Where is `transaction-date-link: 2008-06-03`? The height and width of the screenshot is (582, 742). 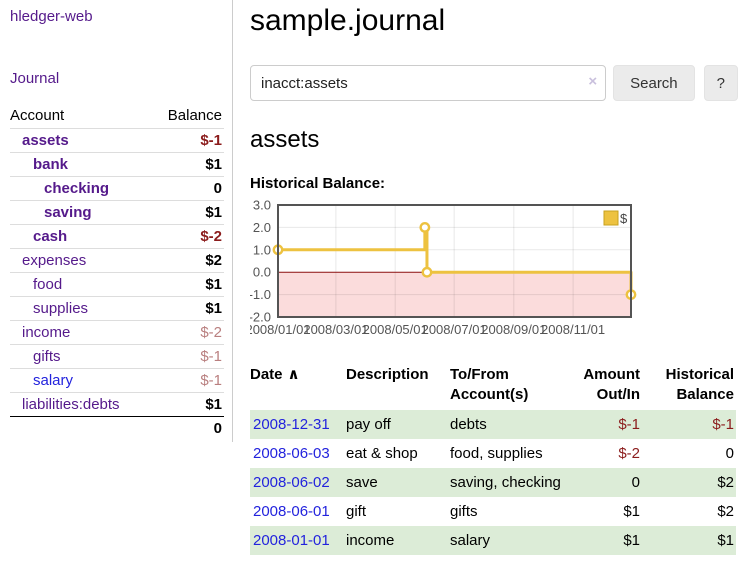 transaction-date-link: 2008-06-03 is located at coordinates (291, 453).